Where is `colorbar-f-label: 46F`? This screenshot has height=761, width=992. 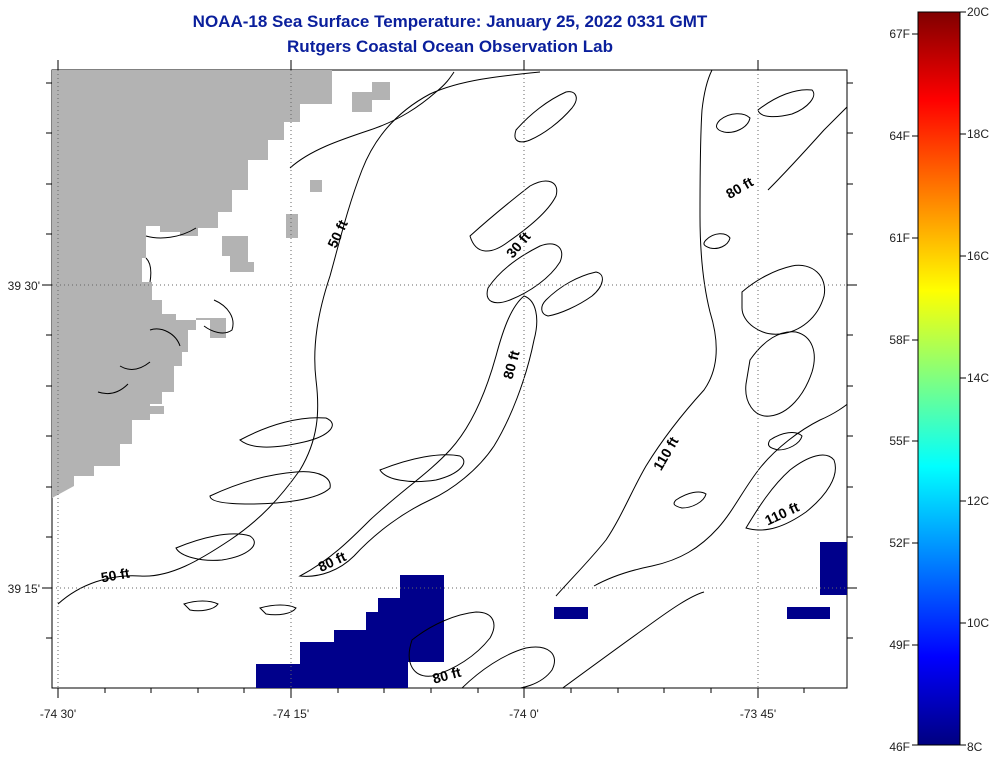 colorbar-f-label: 46F is located at coordinates (899, 747).